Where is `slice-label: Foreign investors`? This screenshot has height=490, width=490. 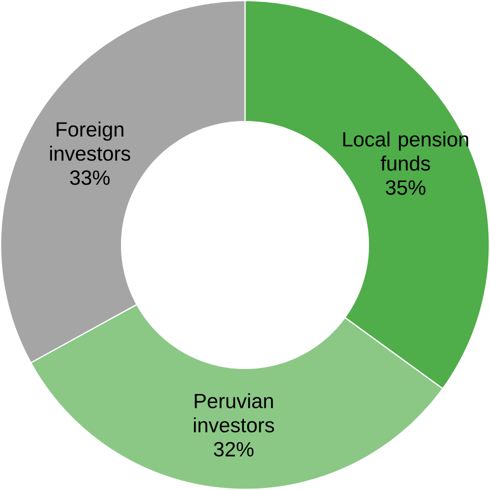 slice-label: Foreign investors is located at coordinates (90, 141).